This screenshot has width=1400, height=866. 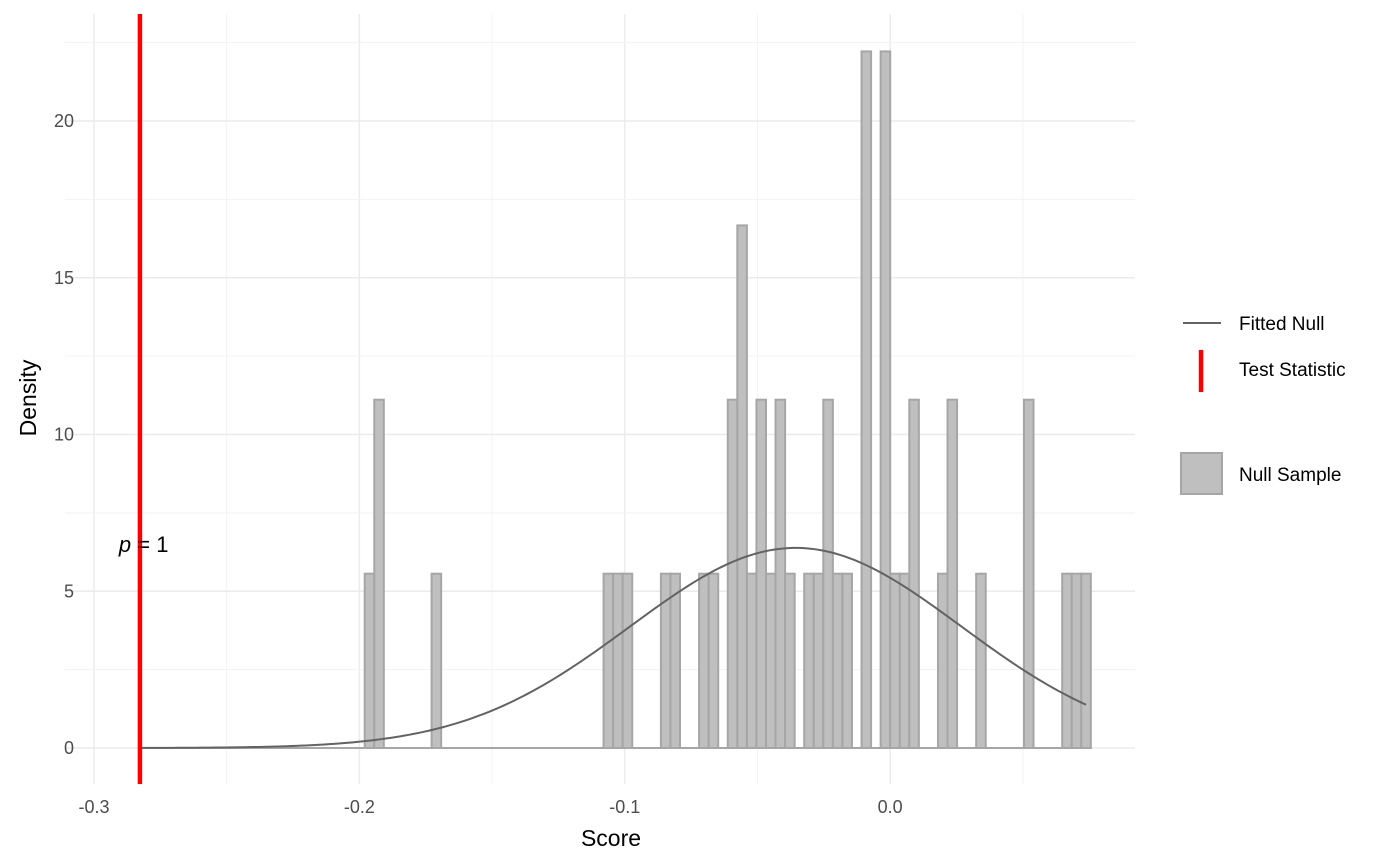 I want to click on y-tick-label: 10, so click(x=64, y=435).